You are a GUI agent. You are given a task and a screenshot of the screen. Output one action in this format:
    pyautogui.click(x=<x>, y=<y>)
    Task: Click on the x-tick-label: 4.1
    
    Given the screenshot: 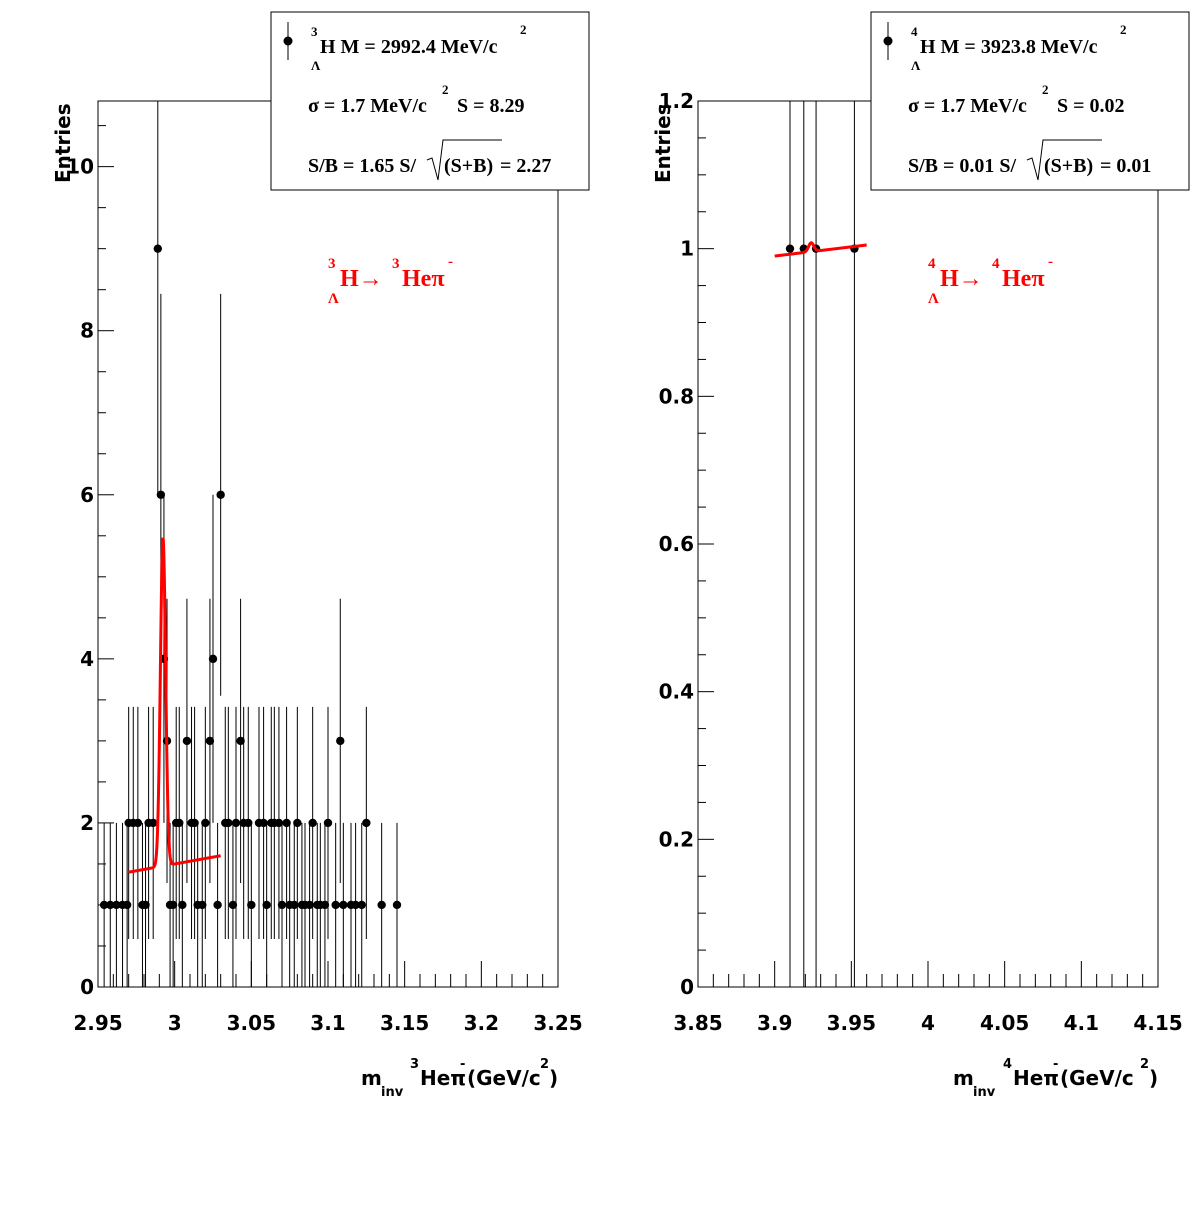 What is the action you would take?
    pyautogui.click(x=1081, y=1023)
    